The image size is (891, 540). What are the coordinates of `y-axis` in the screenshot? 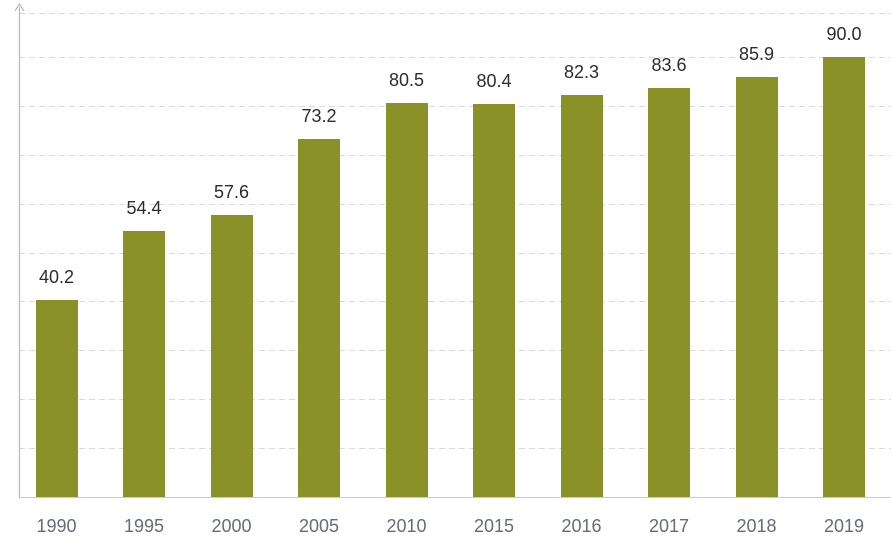 It's located at (19, 249).